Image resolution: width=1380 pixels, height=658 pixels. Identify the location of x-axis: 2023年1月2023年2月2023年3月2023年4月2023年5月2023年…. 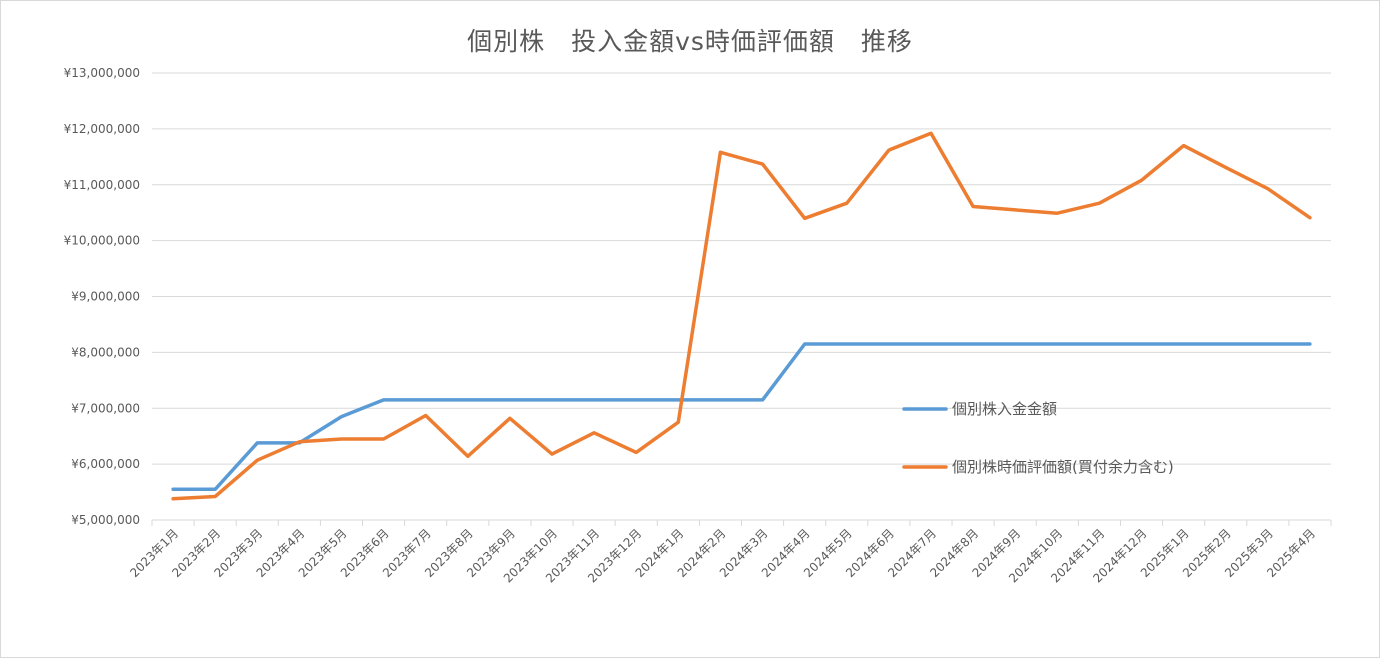
(729, 552).